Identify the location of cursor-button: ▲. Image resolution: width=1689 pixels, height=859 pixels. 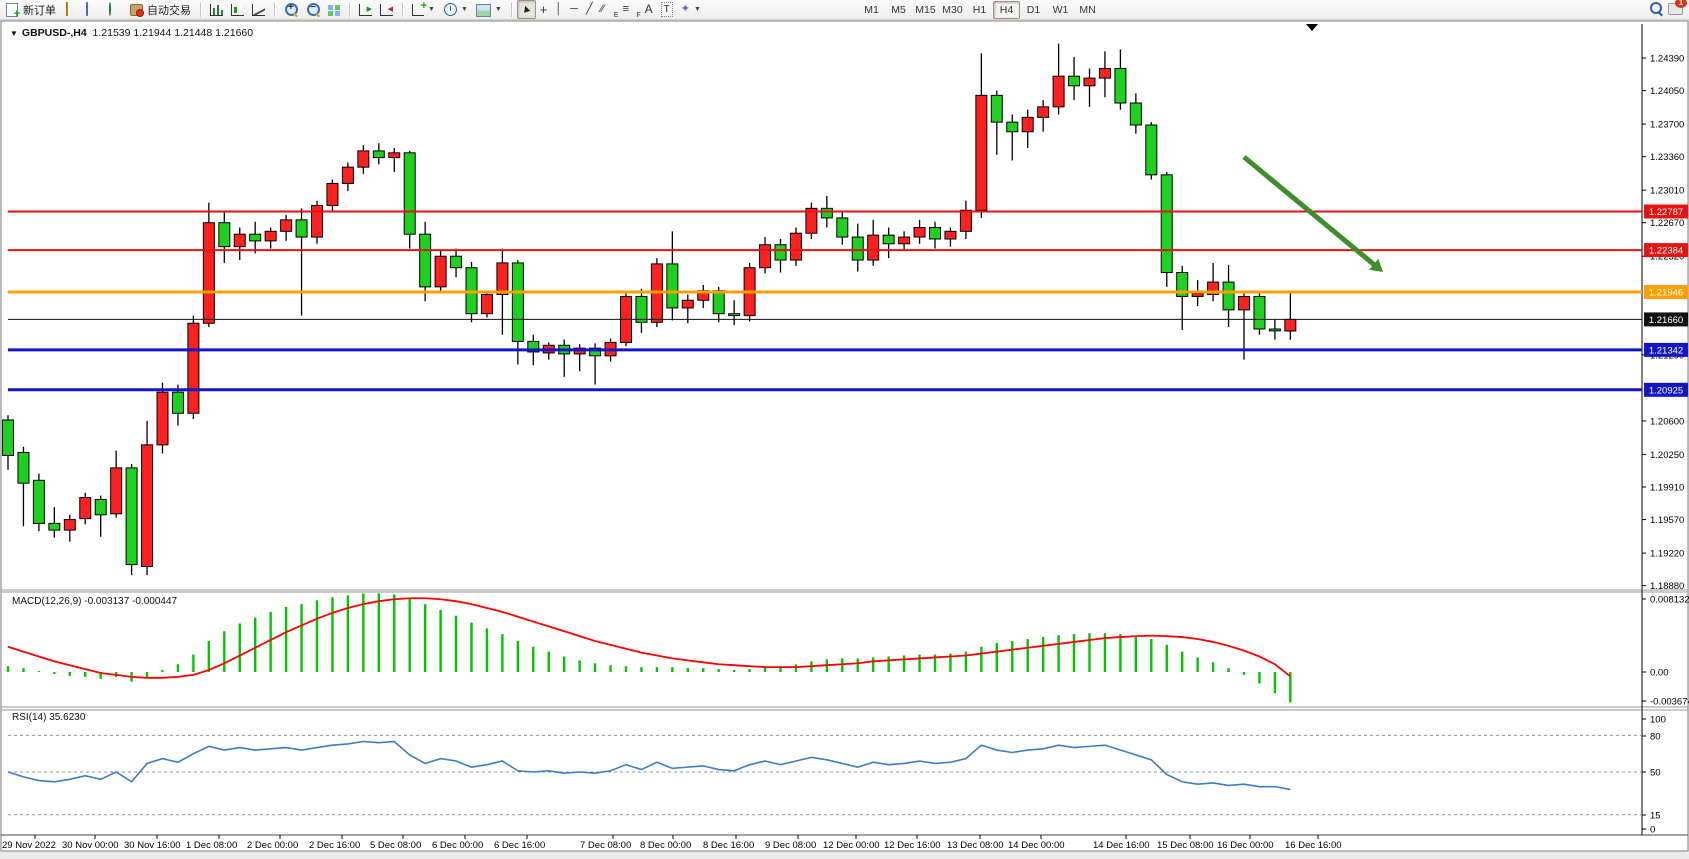
(526, 9).